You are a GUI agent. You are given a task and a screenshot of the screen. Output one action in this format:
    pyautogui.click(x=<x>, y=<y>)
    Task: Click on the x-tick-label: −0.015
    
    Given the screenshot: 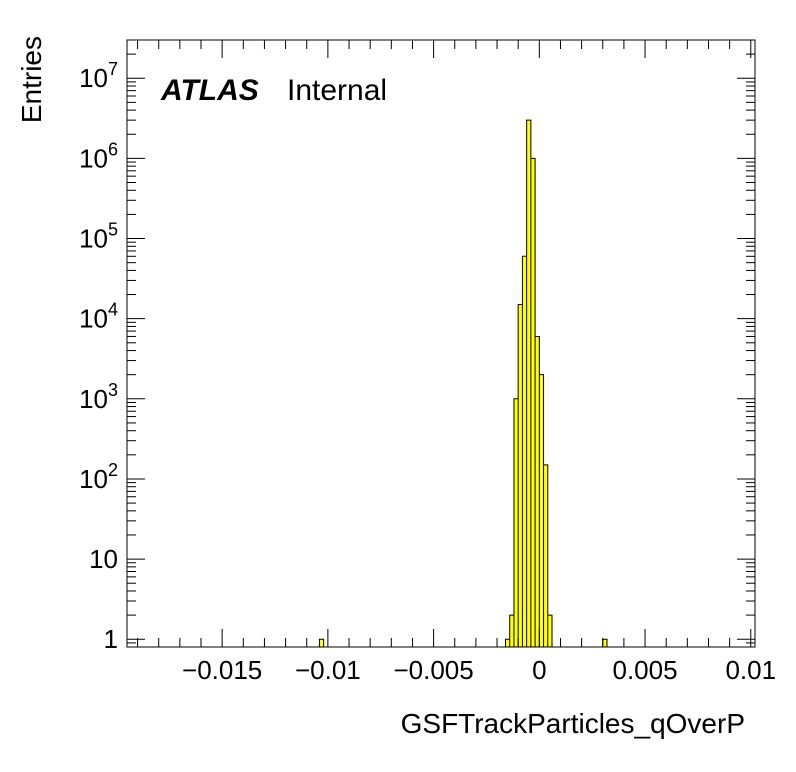 What is the action you would take?
    pyautogui.click(x=222, y=670)
    